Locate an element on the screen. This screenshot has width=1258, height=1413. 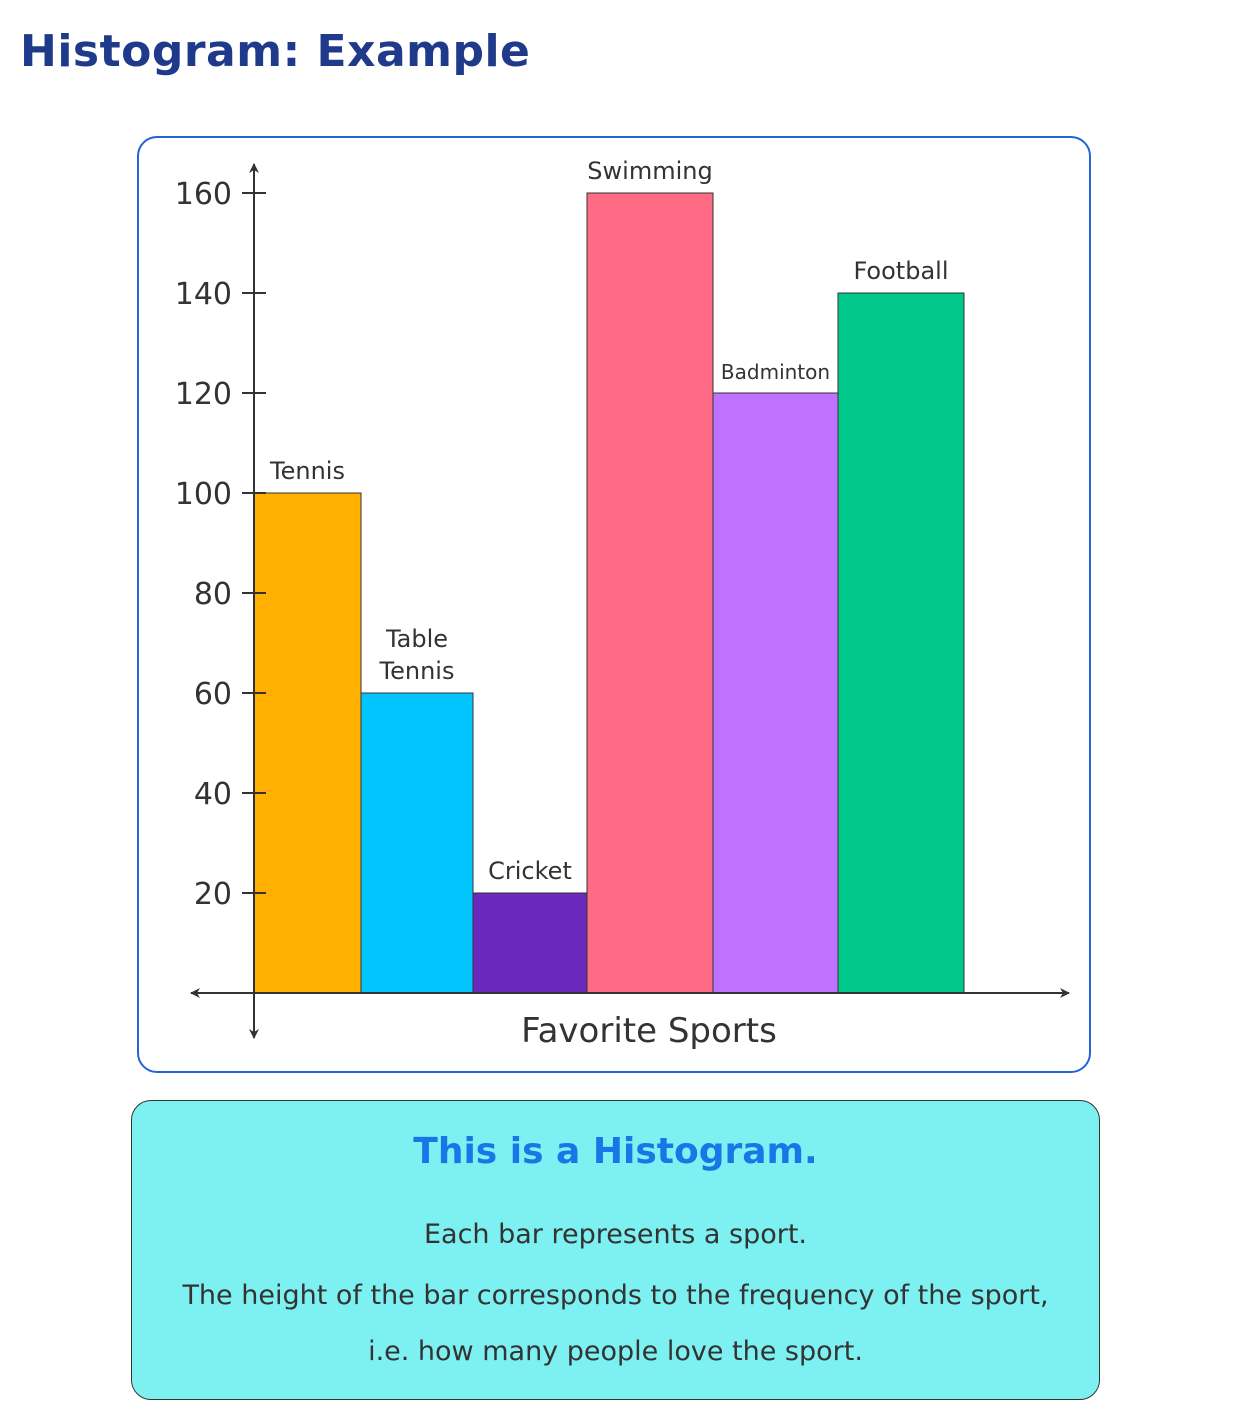
y-ticks-group: 20 40 60 80 100 120 140 160 is located at coordinates (220, 544).